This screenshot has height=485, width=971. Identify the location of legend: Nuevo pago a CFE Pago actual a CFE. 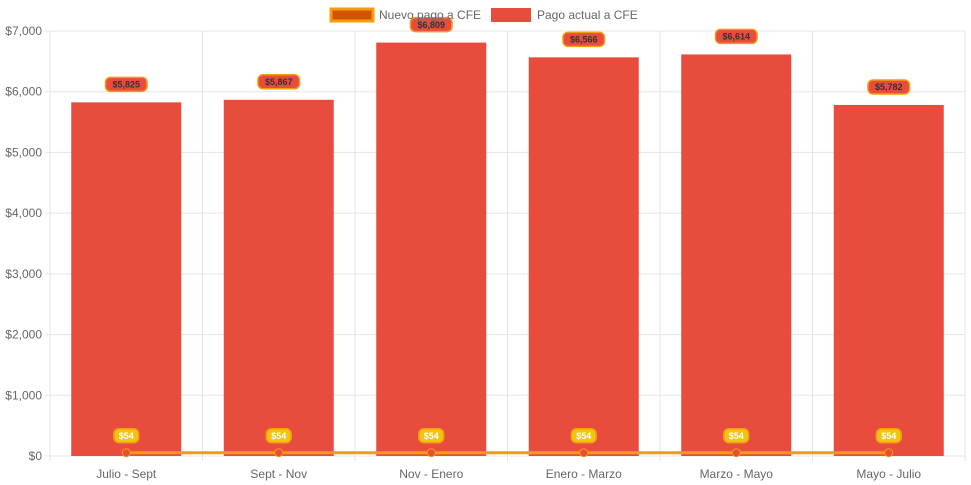
(483, 15).